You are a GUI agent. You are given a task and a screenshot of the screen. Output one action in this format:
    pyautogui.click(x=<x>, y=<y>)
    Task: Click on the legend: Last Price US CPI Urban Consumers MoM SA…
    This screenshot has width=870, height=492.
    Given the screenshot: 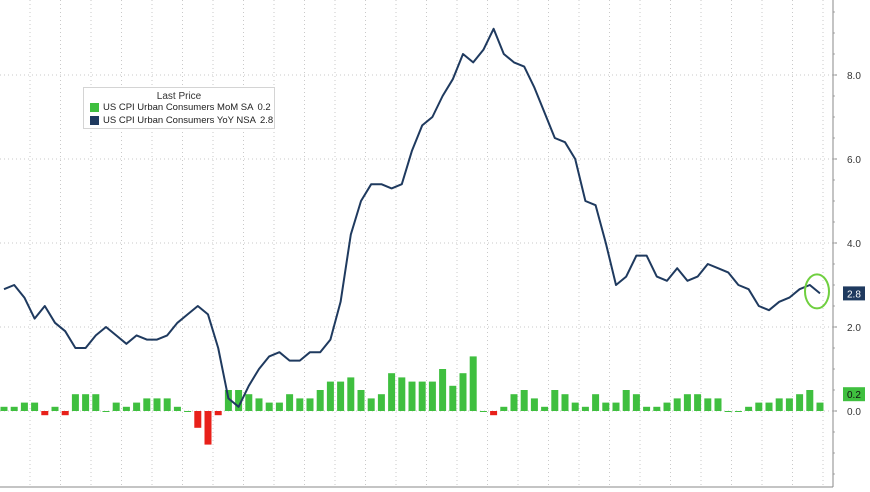 What is the action you would take?
    pyautogui.click(x=179, y=108)
    